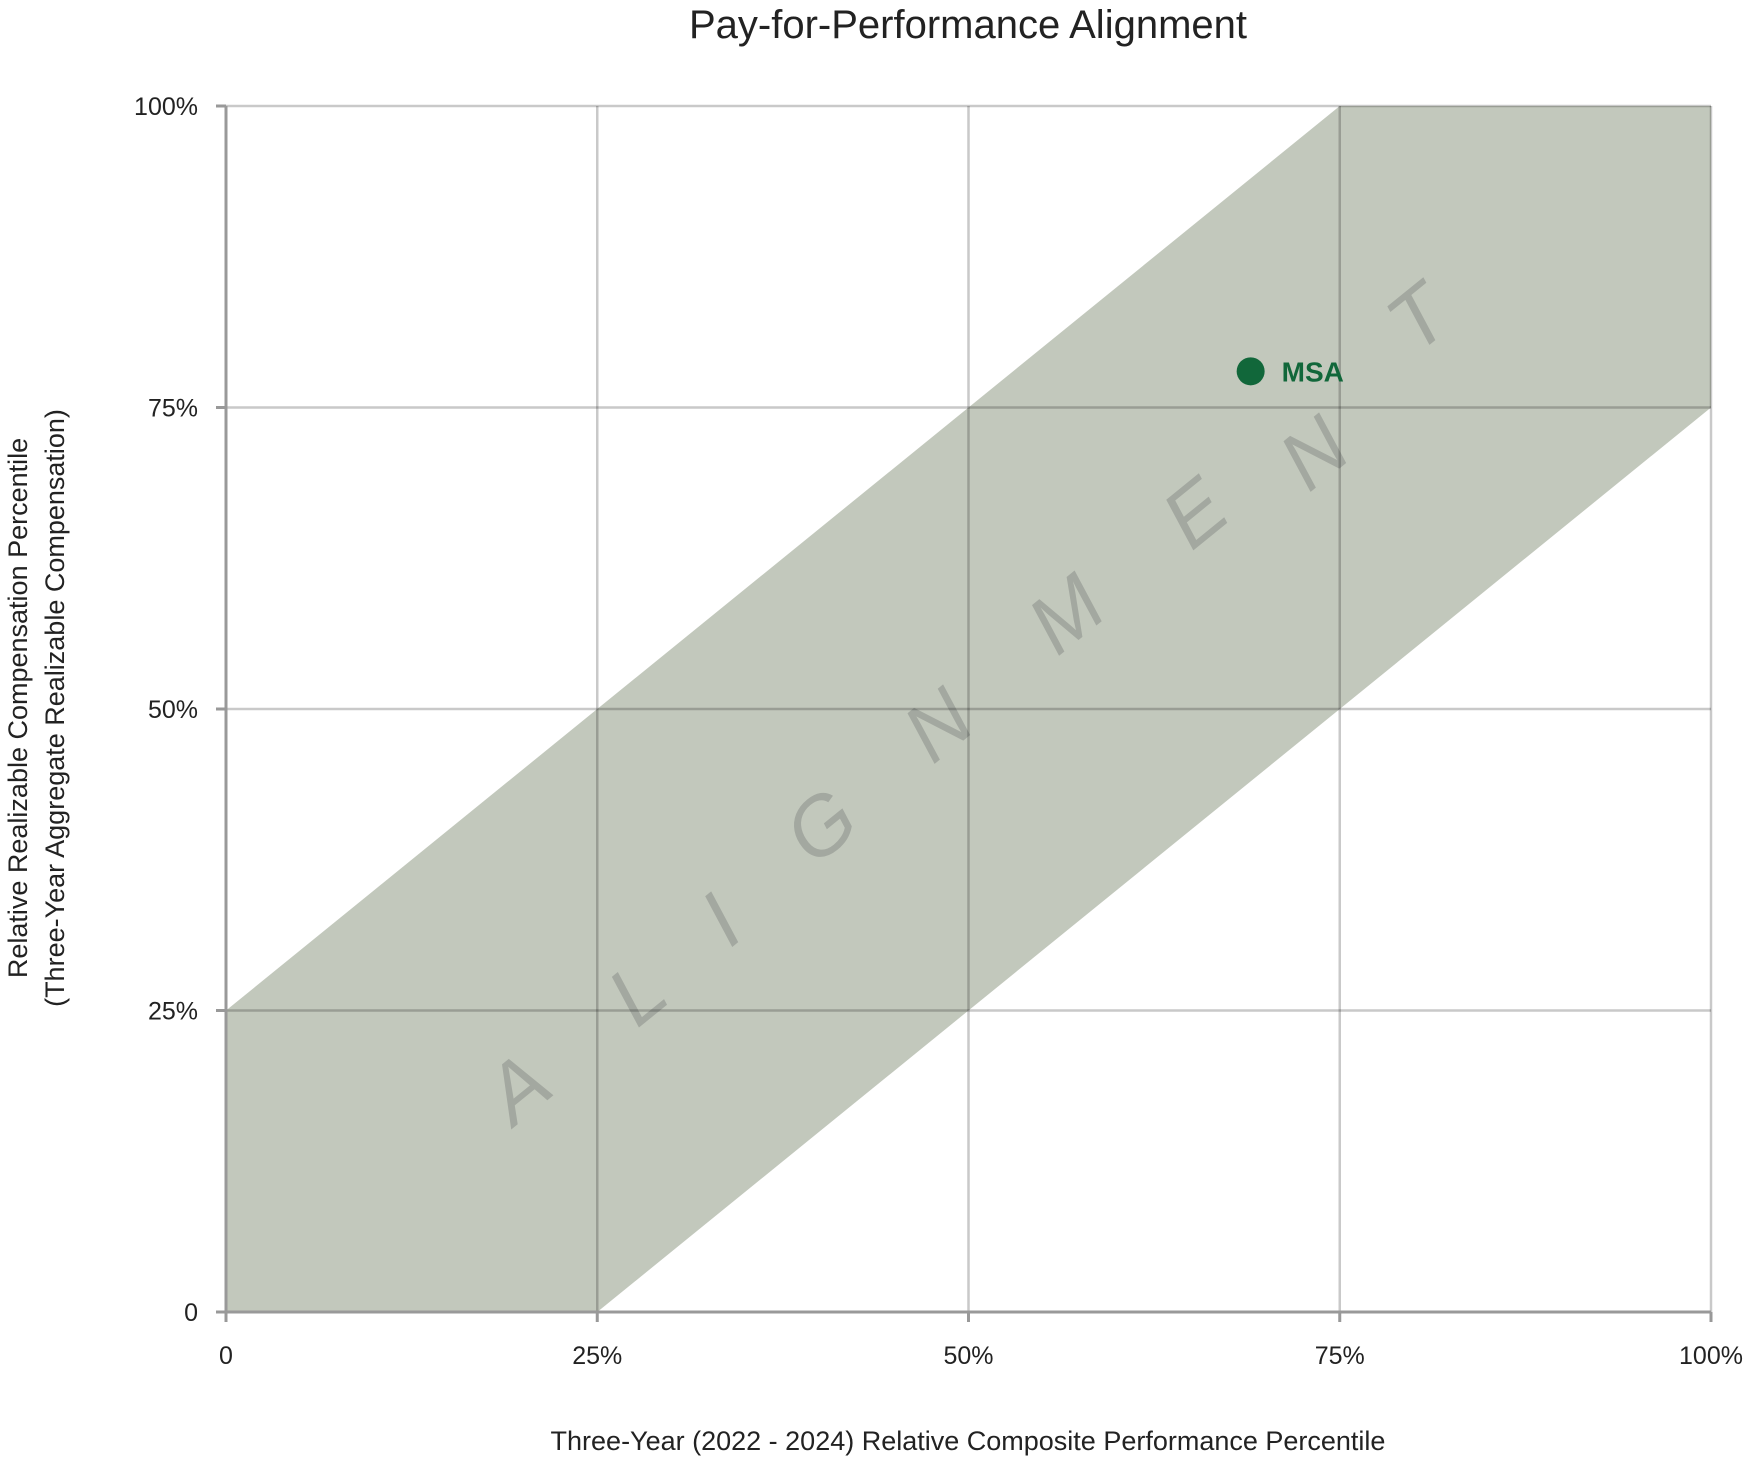 The image size is (1748, 1462). What do you see at coordinates (173, 409) in the screenshot?
I see `y-tick-label: 75%` at bounding box center [173, 409].